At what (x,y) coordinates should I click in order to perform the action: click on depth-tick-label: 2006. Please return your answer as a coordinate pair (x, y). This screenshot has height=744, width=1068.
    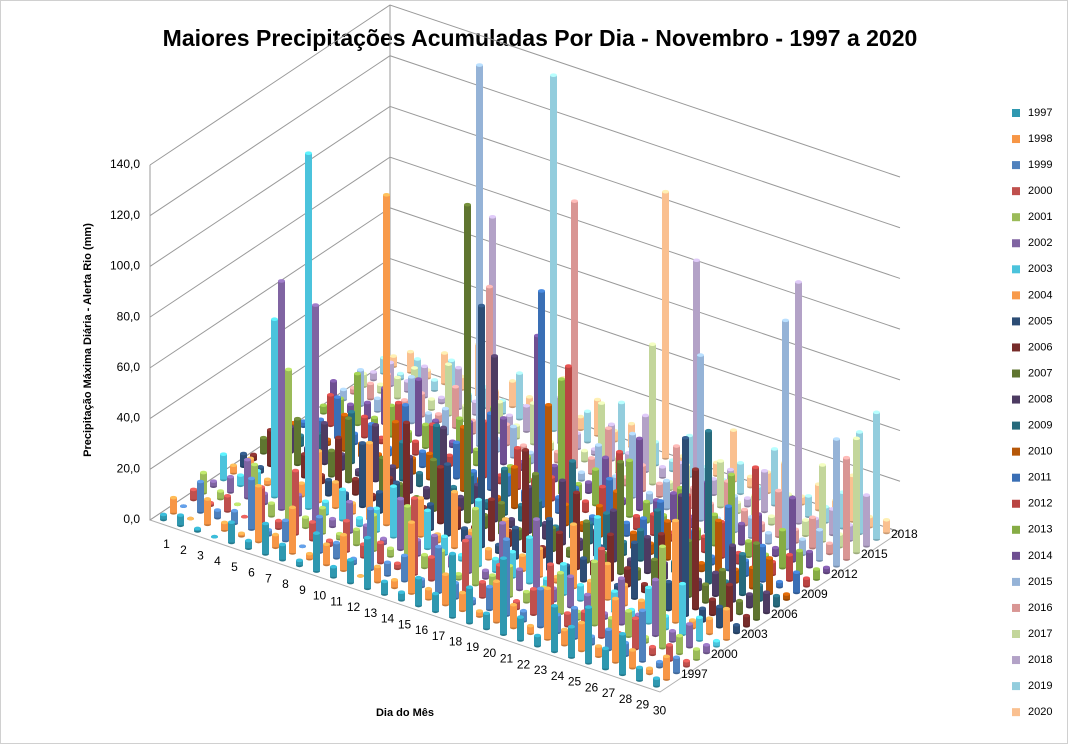
    Looking at the image, I should click on (784, 614).